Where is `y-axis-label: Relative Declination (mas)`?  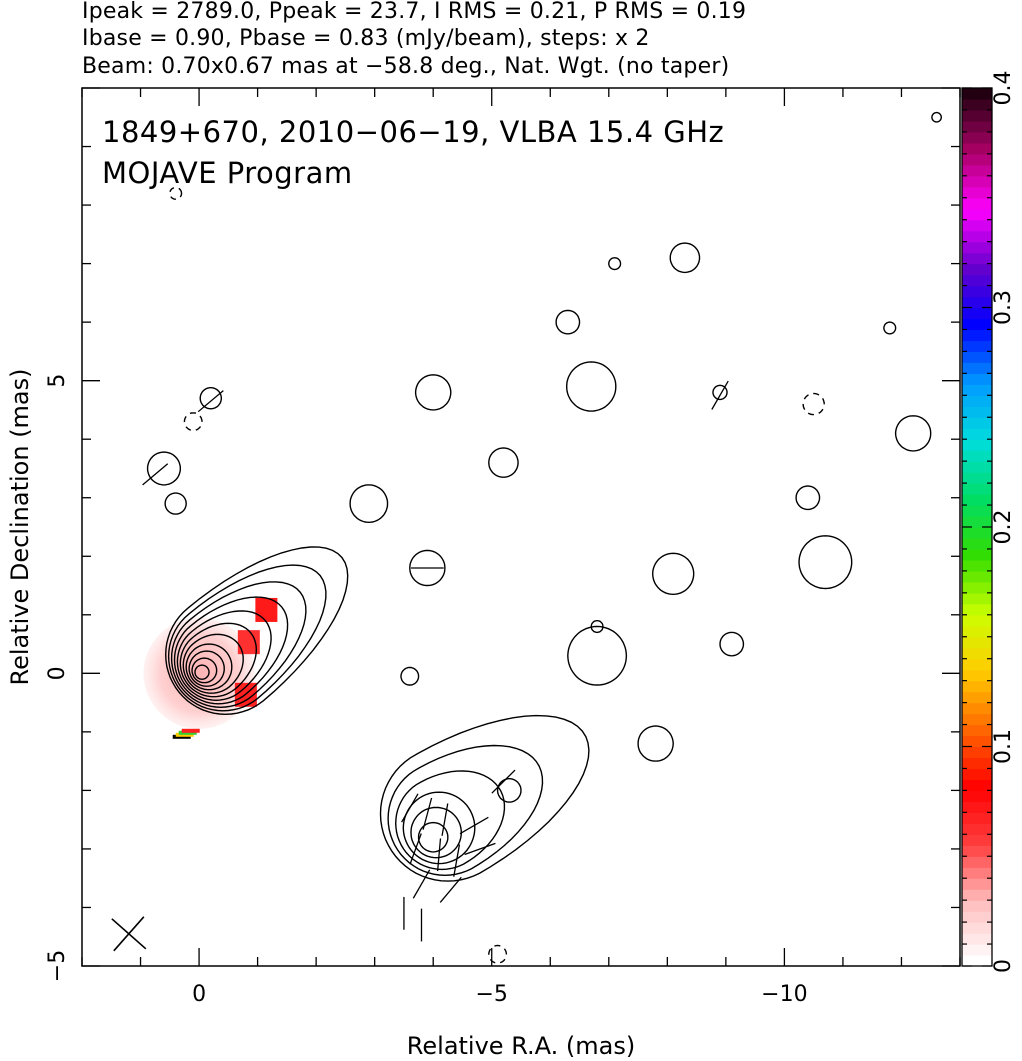 y-axis-label: Relative Declination (mas) is located at coordinates (20, 526).